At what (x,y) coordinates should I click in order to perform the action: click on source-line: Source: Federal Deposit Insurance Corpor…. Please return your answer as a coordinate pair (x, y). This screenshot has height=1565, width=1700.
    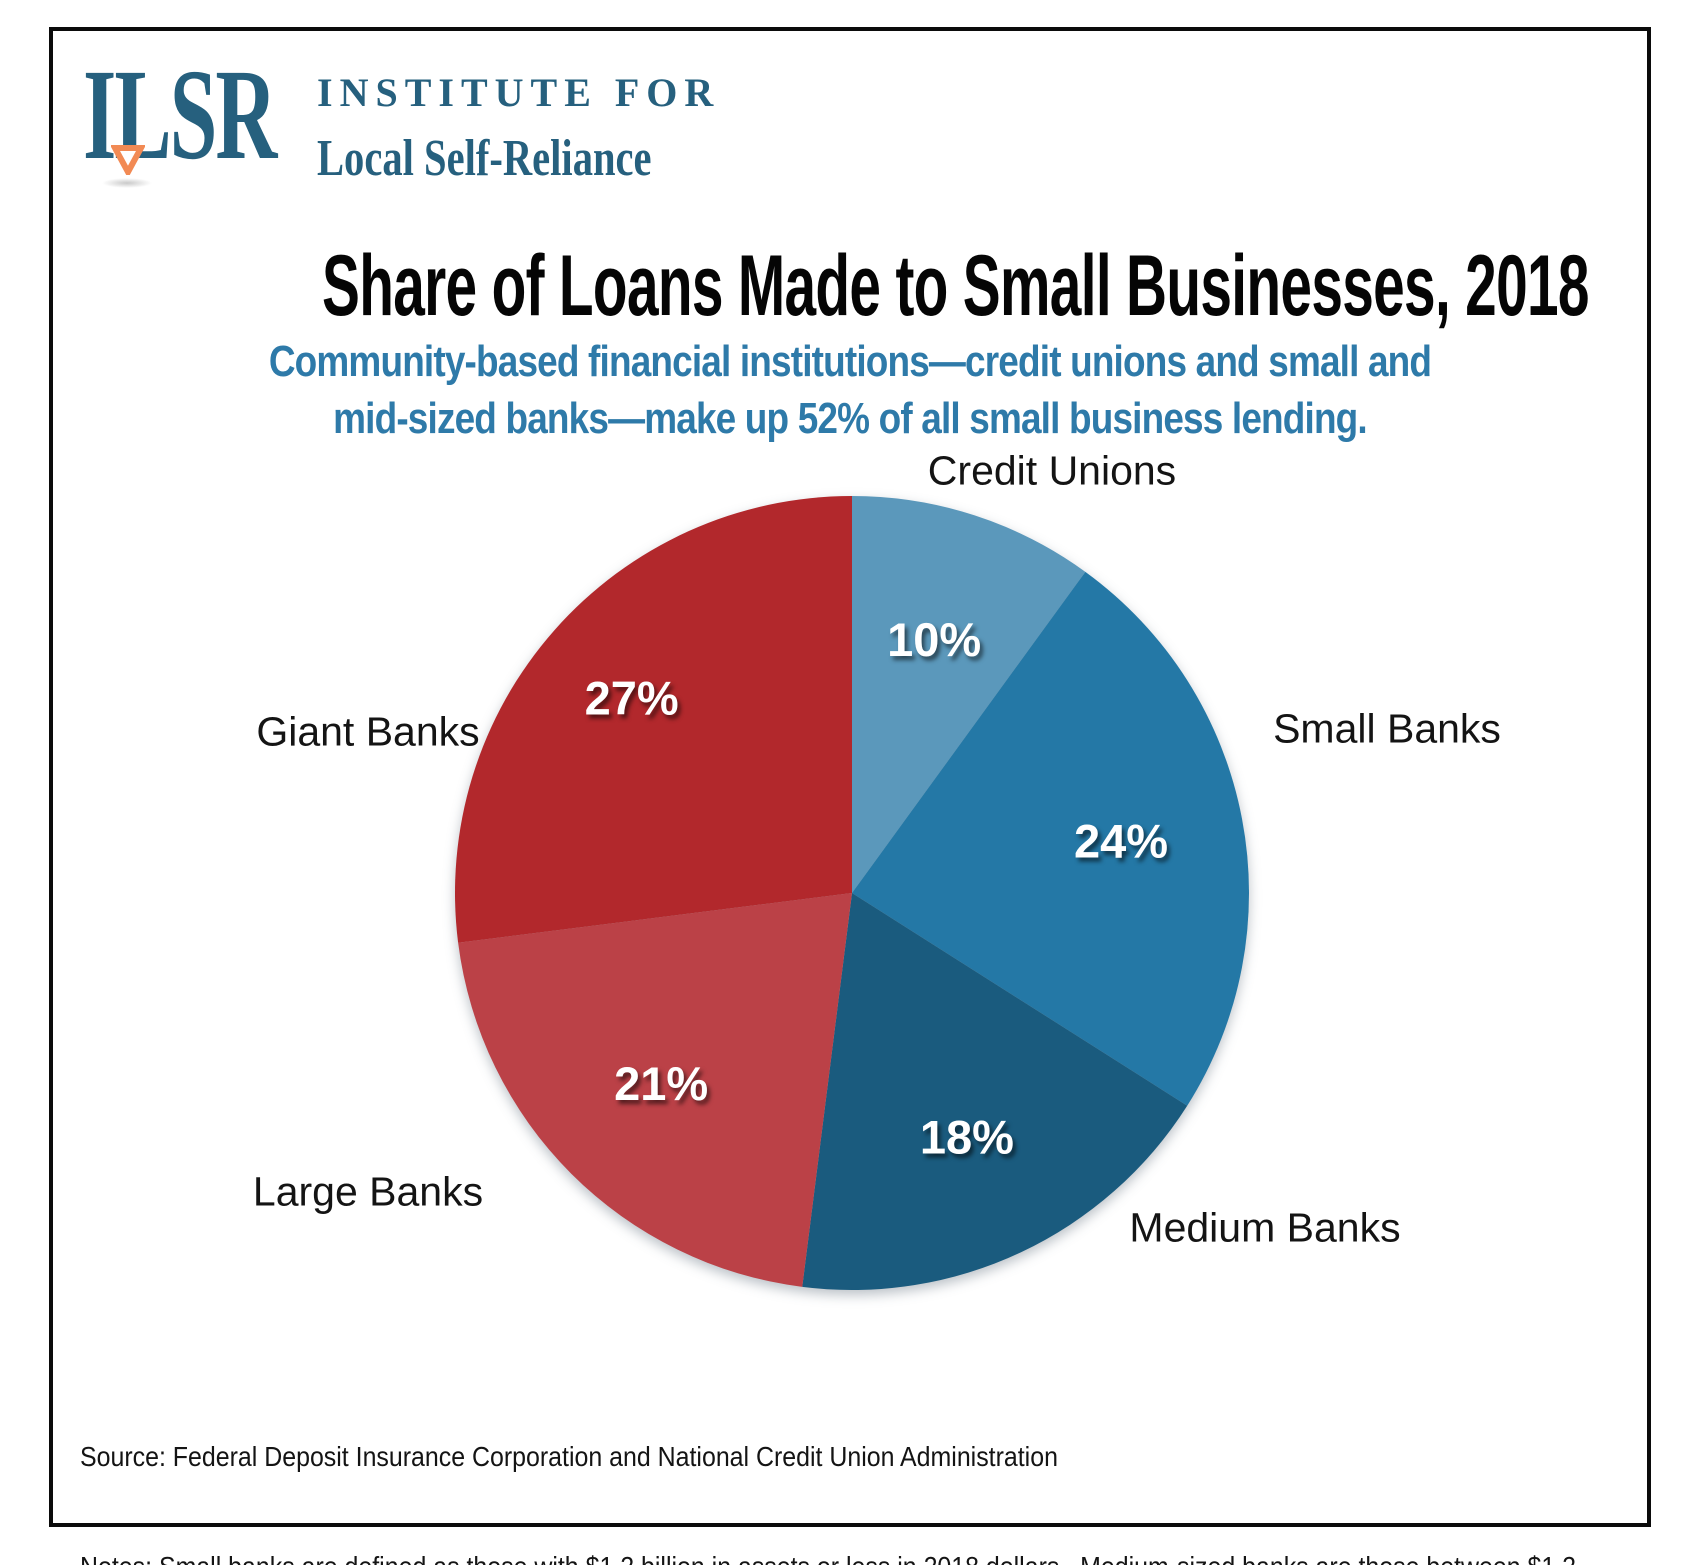
    Looking at the image, I should click on (569, 1456).